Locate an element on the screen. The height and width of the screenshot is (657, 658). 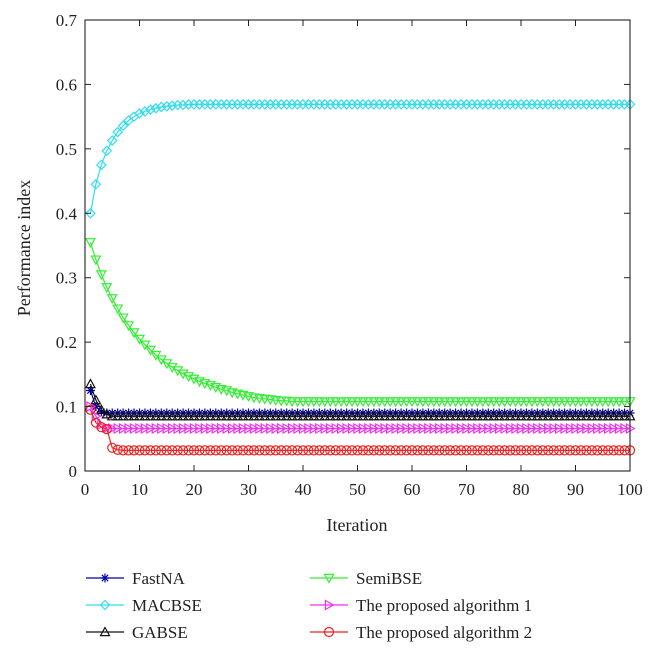
legend-item: The proposed algorithm 1 is located at coordinates (421, 605).